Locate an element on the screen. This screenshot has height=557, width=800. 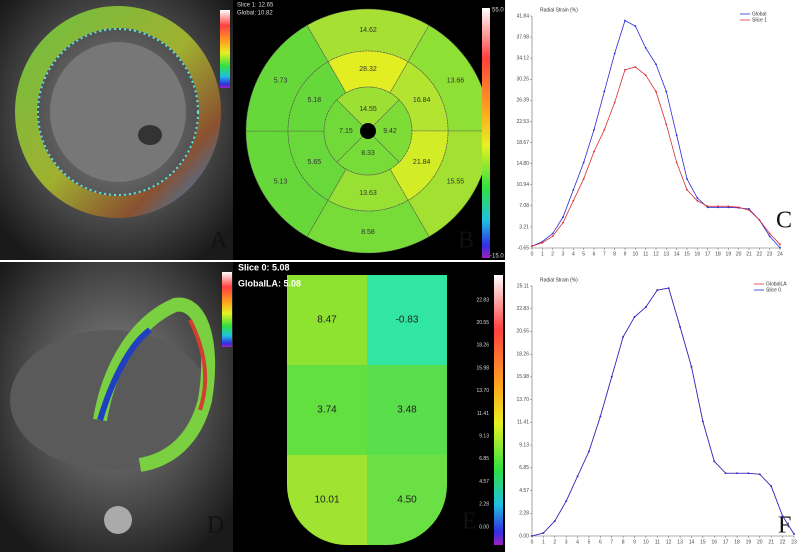
x-tick-label: 21 is located at coordinates (749, 254).